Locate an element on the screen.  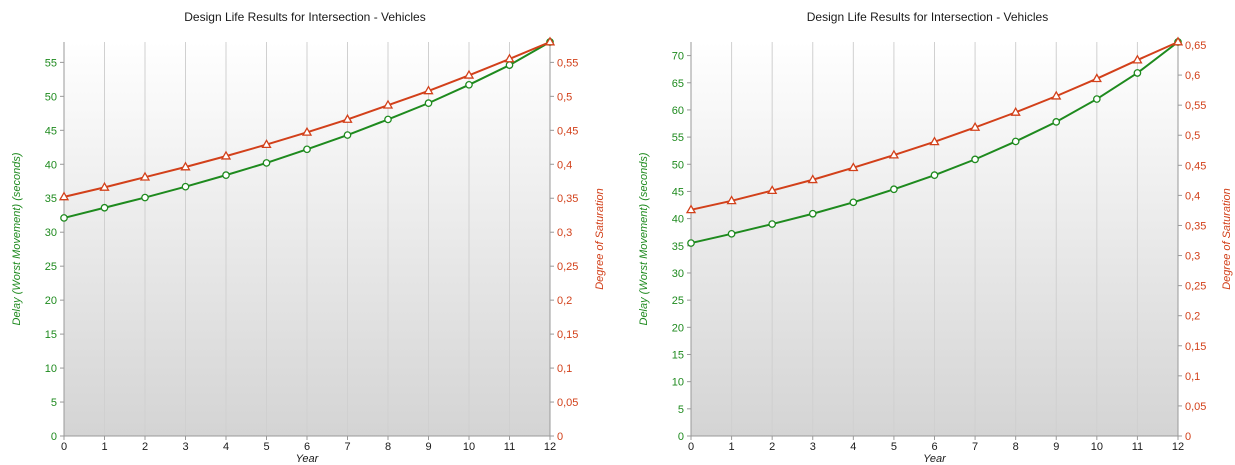
x-tick-label: 12 is located at coordinates (1178, 447).